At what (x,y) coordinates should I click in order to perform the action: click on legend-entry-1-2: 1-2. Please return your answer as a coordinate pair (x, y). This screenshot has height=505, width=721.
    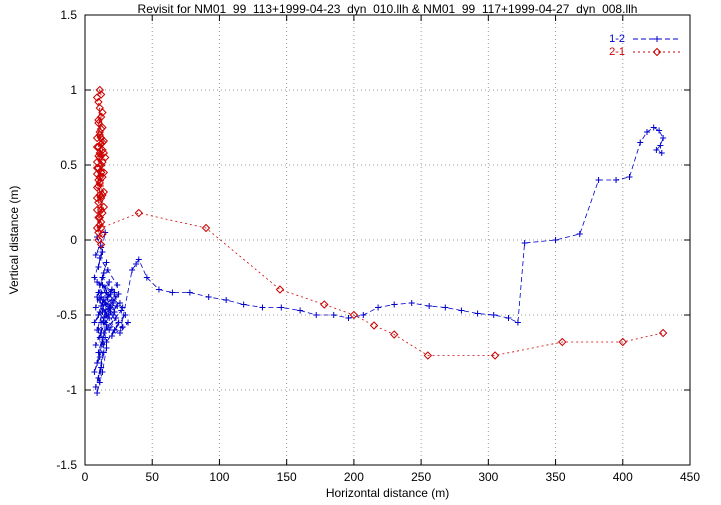
    Looking at the image, I should click on (646, 38).